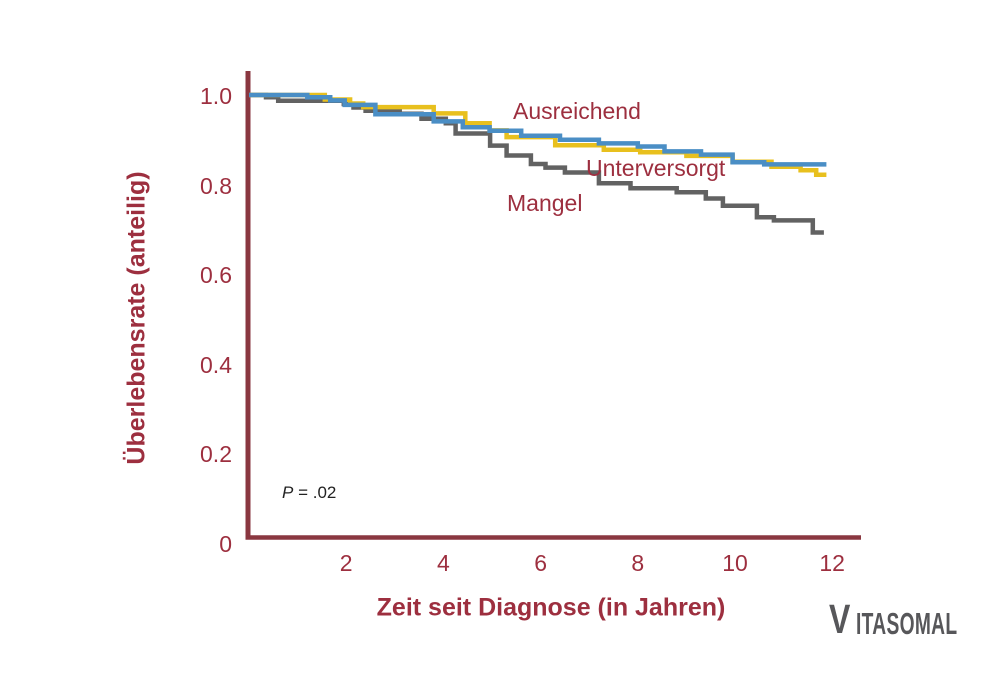  Describe the element at coordinates (216, 96) in the screenshot. I see `y-tick-label: 1.0` at that location.